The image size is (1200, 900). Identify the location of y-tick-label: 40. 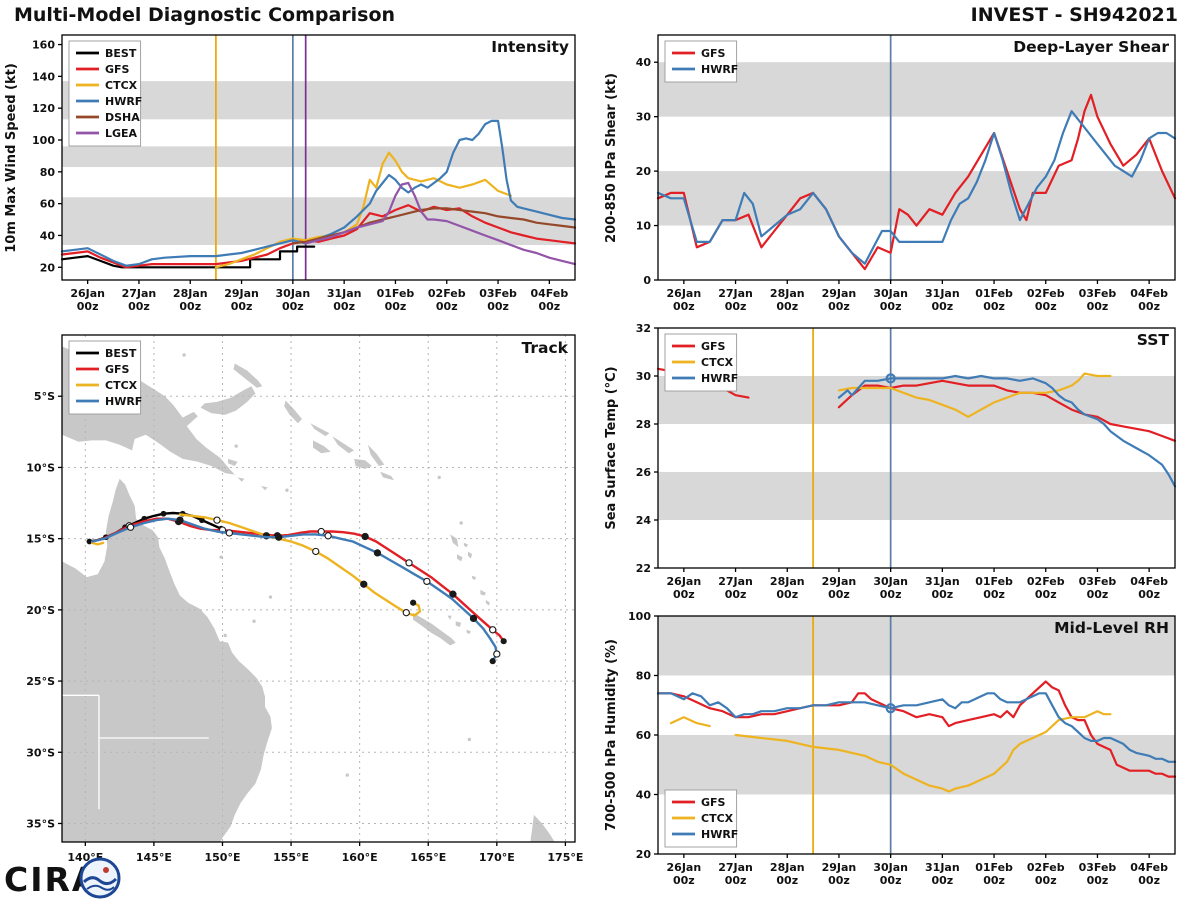
(644, 795).